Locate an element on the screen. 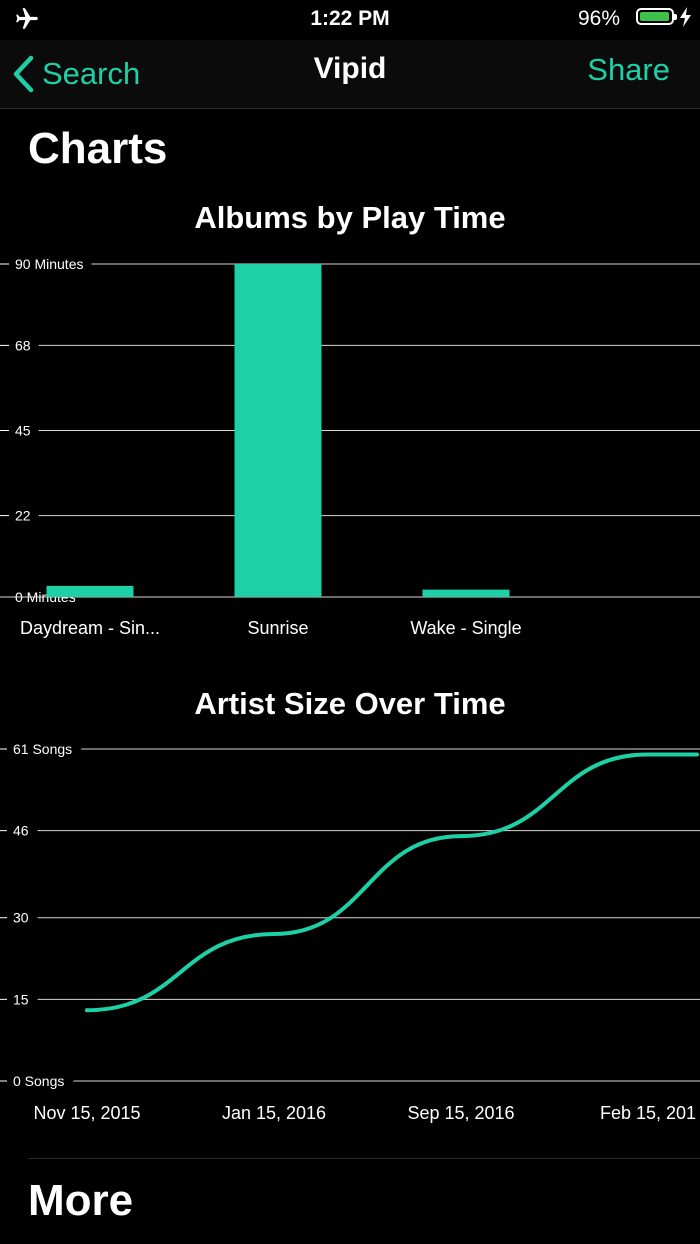  y-tick-label: 22 is located at coordinates (23, 516).